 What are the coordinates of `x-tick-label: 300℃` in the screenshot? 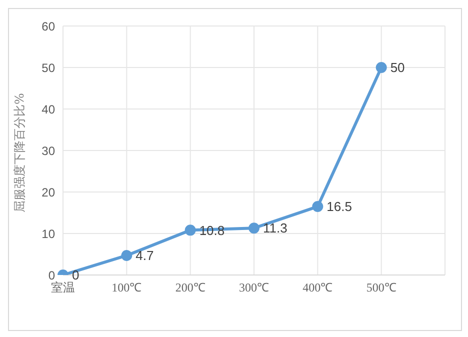 It's located at (254, 287).